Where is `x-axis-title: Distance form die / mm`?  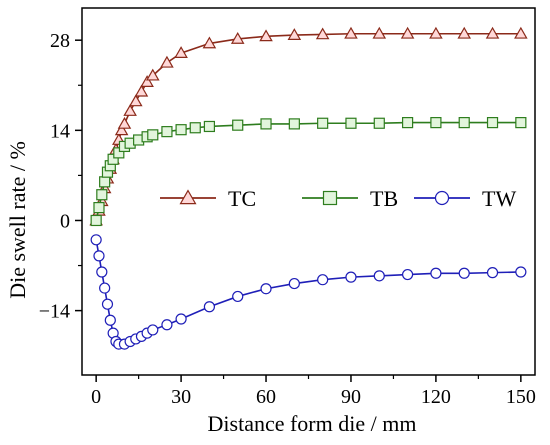 x-axis-title: Distance form die / mm is located at coordinates (312, 423).